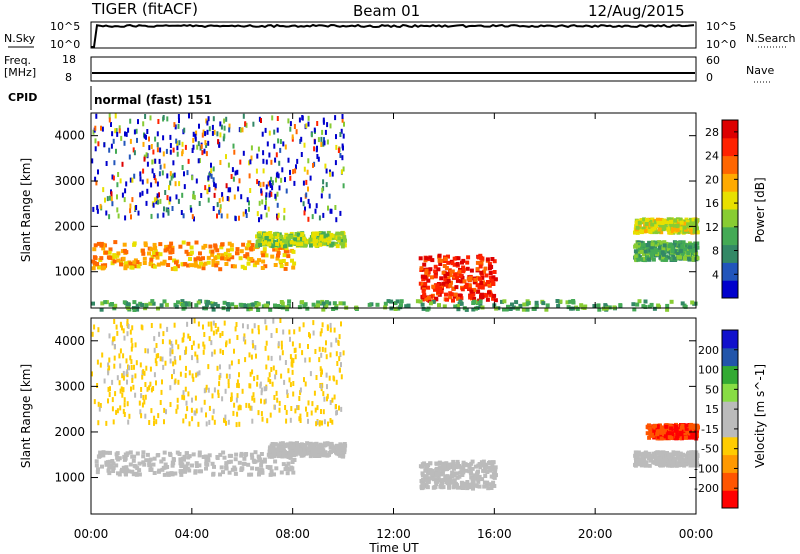  Describe the element at coordinates (696, 534) in the screenshot. I see `x-tick-label: 00:00` at that location.